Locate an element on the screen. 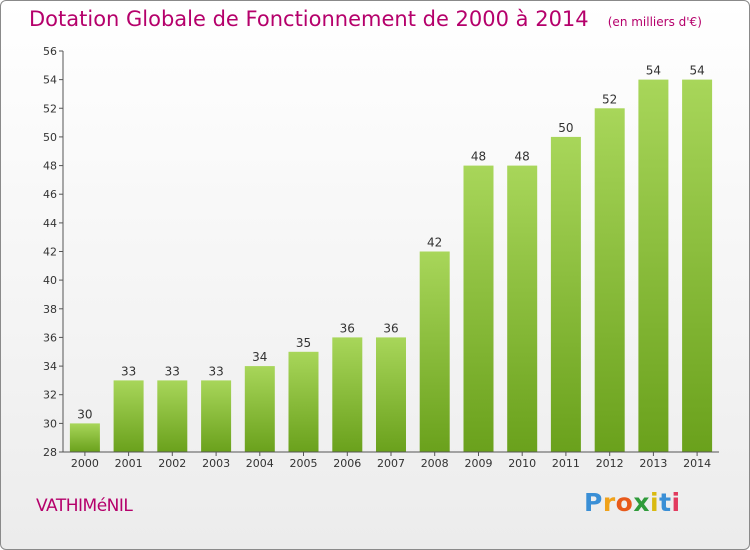 This screenshot has height=550, width=750. bar-2008 is located at coordinates (434, 351).